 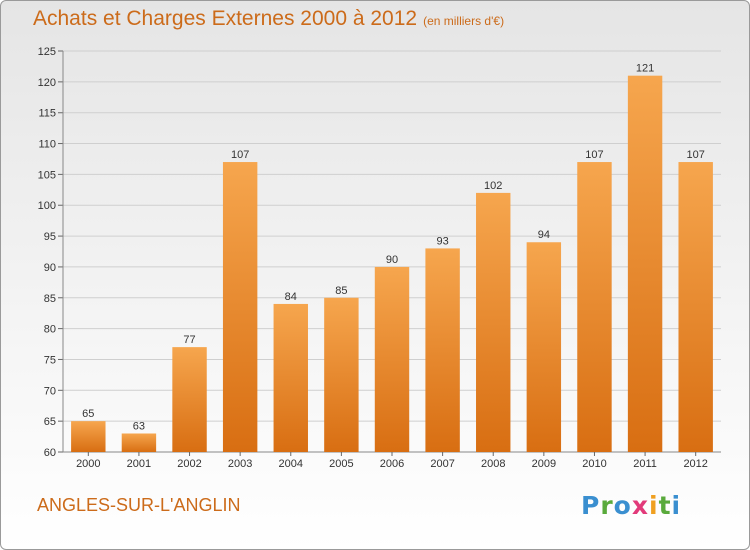 I want to click on y-tick-label: 60, so click(x=50, y=453).